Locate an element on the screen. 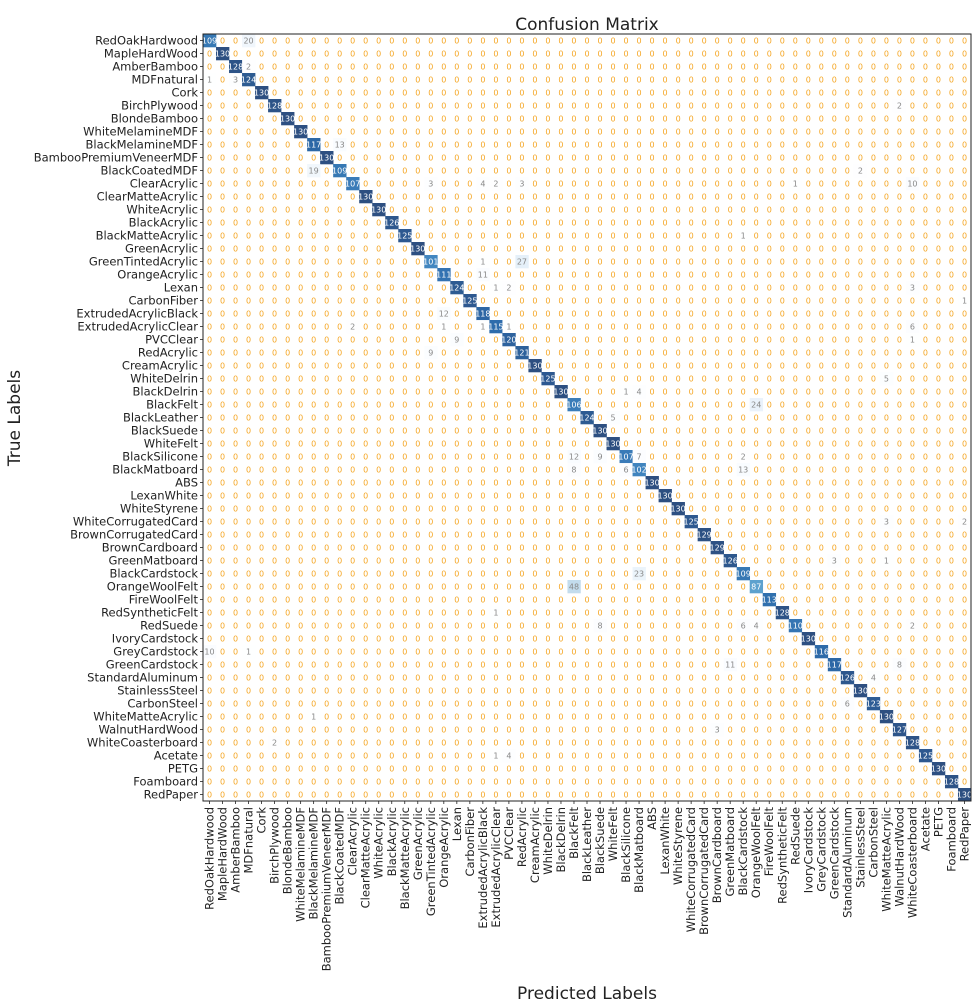  cell-value: 130 is located at coordinates (222, 54).